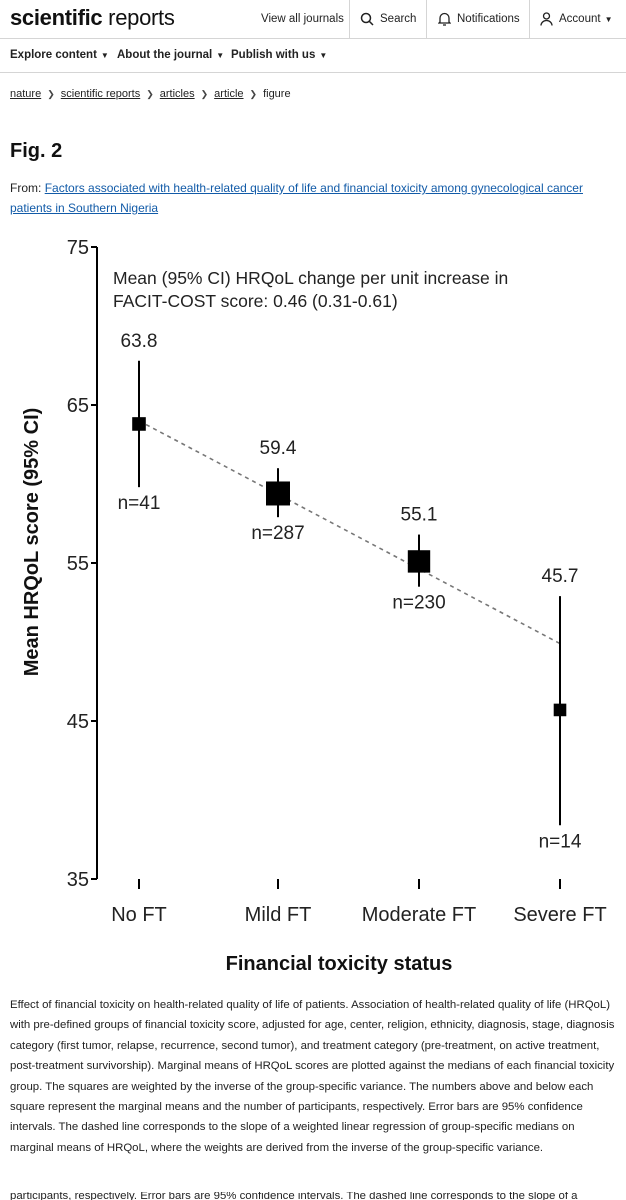  Describe the element at coordinates (100, 94) in the screenshot. I see `breadcrumb-link-scientific-reports: scientific reports` at that location.